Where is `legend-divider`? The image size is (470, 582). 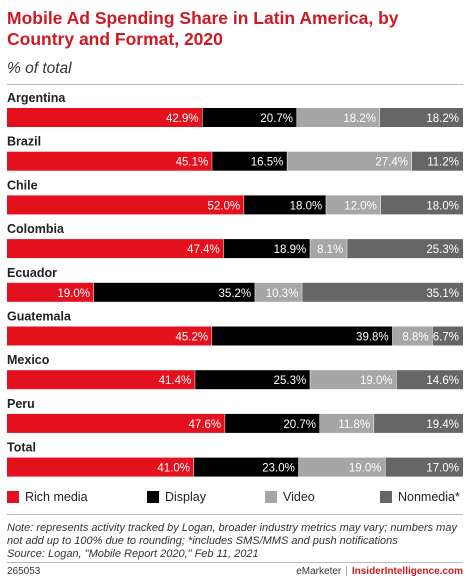
legend-divider is located at coordinates (235, 514).